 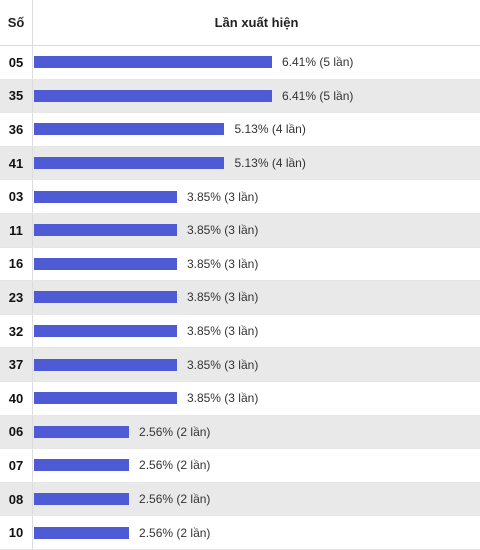 What do you see at coordinates (16, 129) in the screenshot?
I see `number-label: 36` at bounding box center [16, 129].